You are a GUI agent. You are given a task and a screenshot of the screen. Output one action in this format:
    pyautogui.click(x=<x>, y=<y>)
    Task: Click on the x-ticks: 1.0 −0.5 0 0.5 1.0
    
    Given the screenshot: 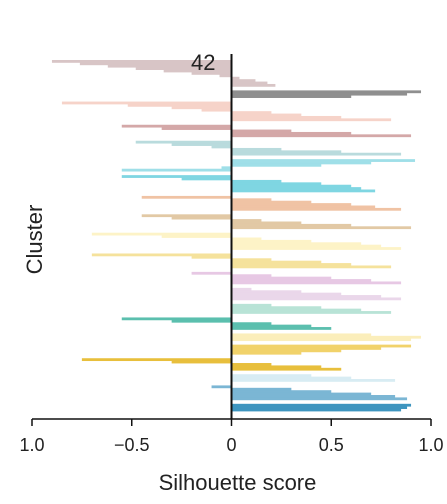 What is the action you would take?
    pyautogui.click(x=231, y=437)
    